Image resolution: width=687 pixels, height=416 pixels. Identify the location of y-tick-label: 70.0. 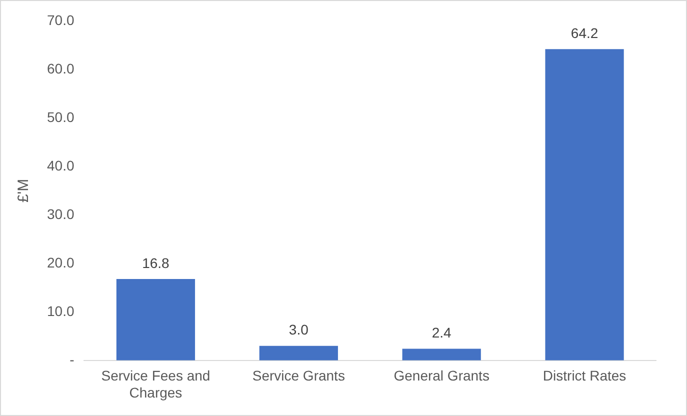
(60, 20).